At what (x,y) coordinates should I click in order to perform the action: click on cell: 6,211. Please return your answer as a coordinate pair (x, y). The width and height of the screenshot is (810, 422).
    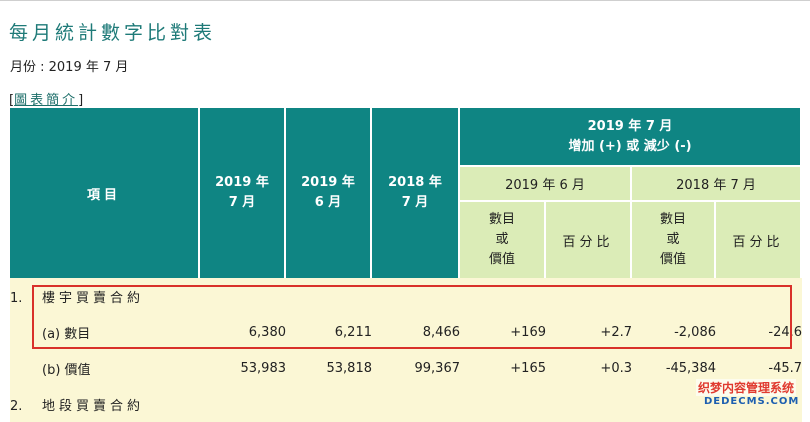
    Looking at the image, I should click on (329, 332).